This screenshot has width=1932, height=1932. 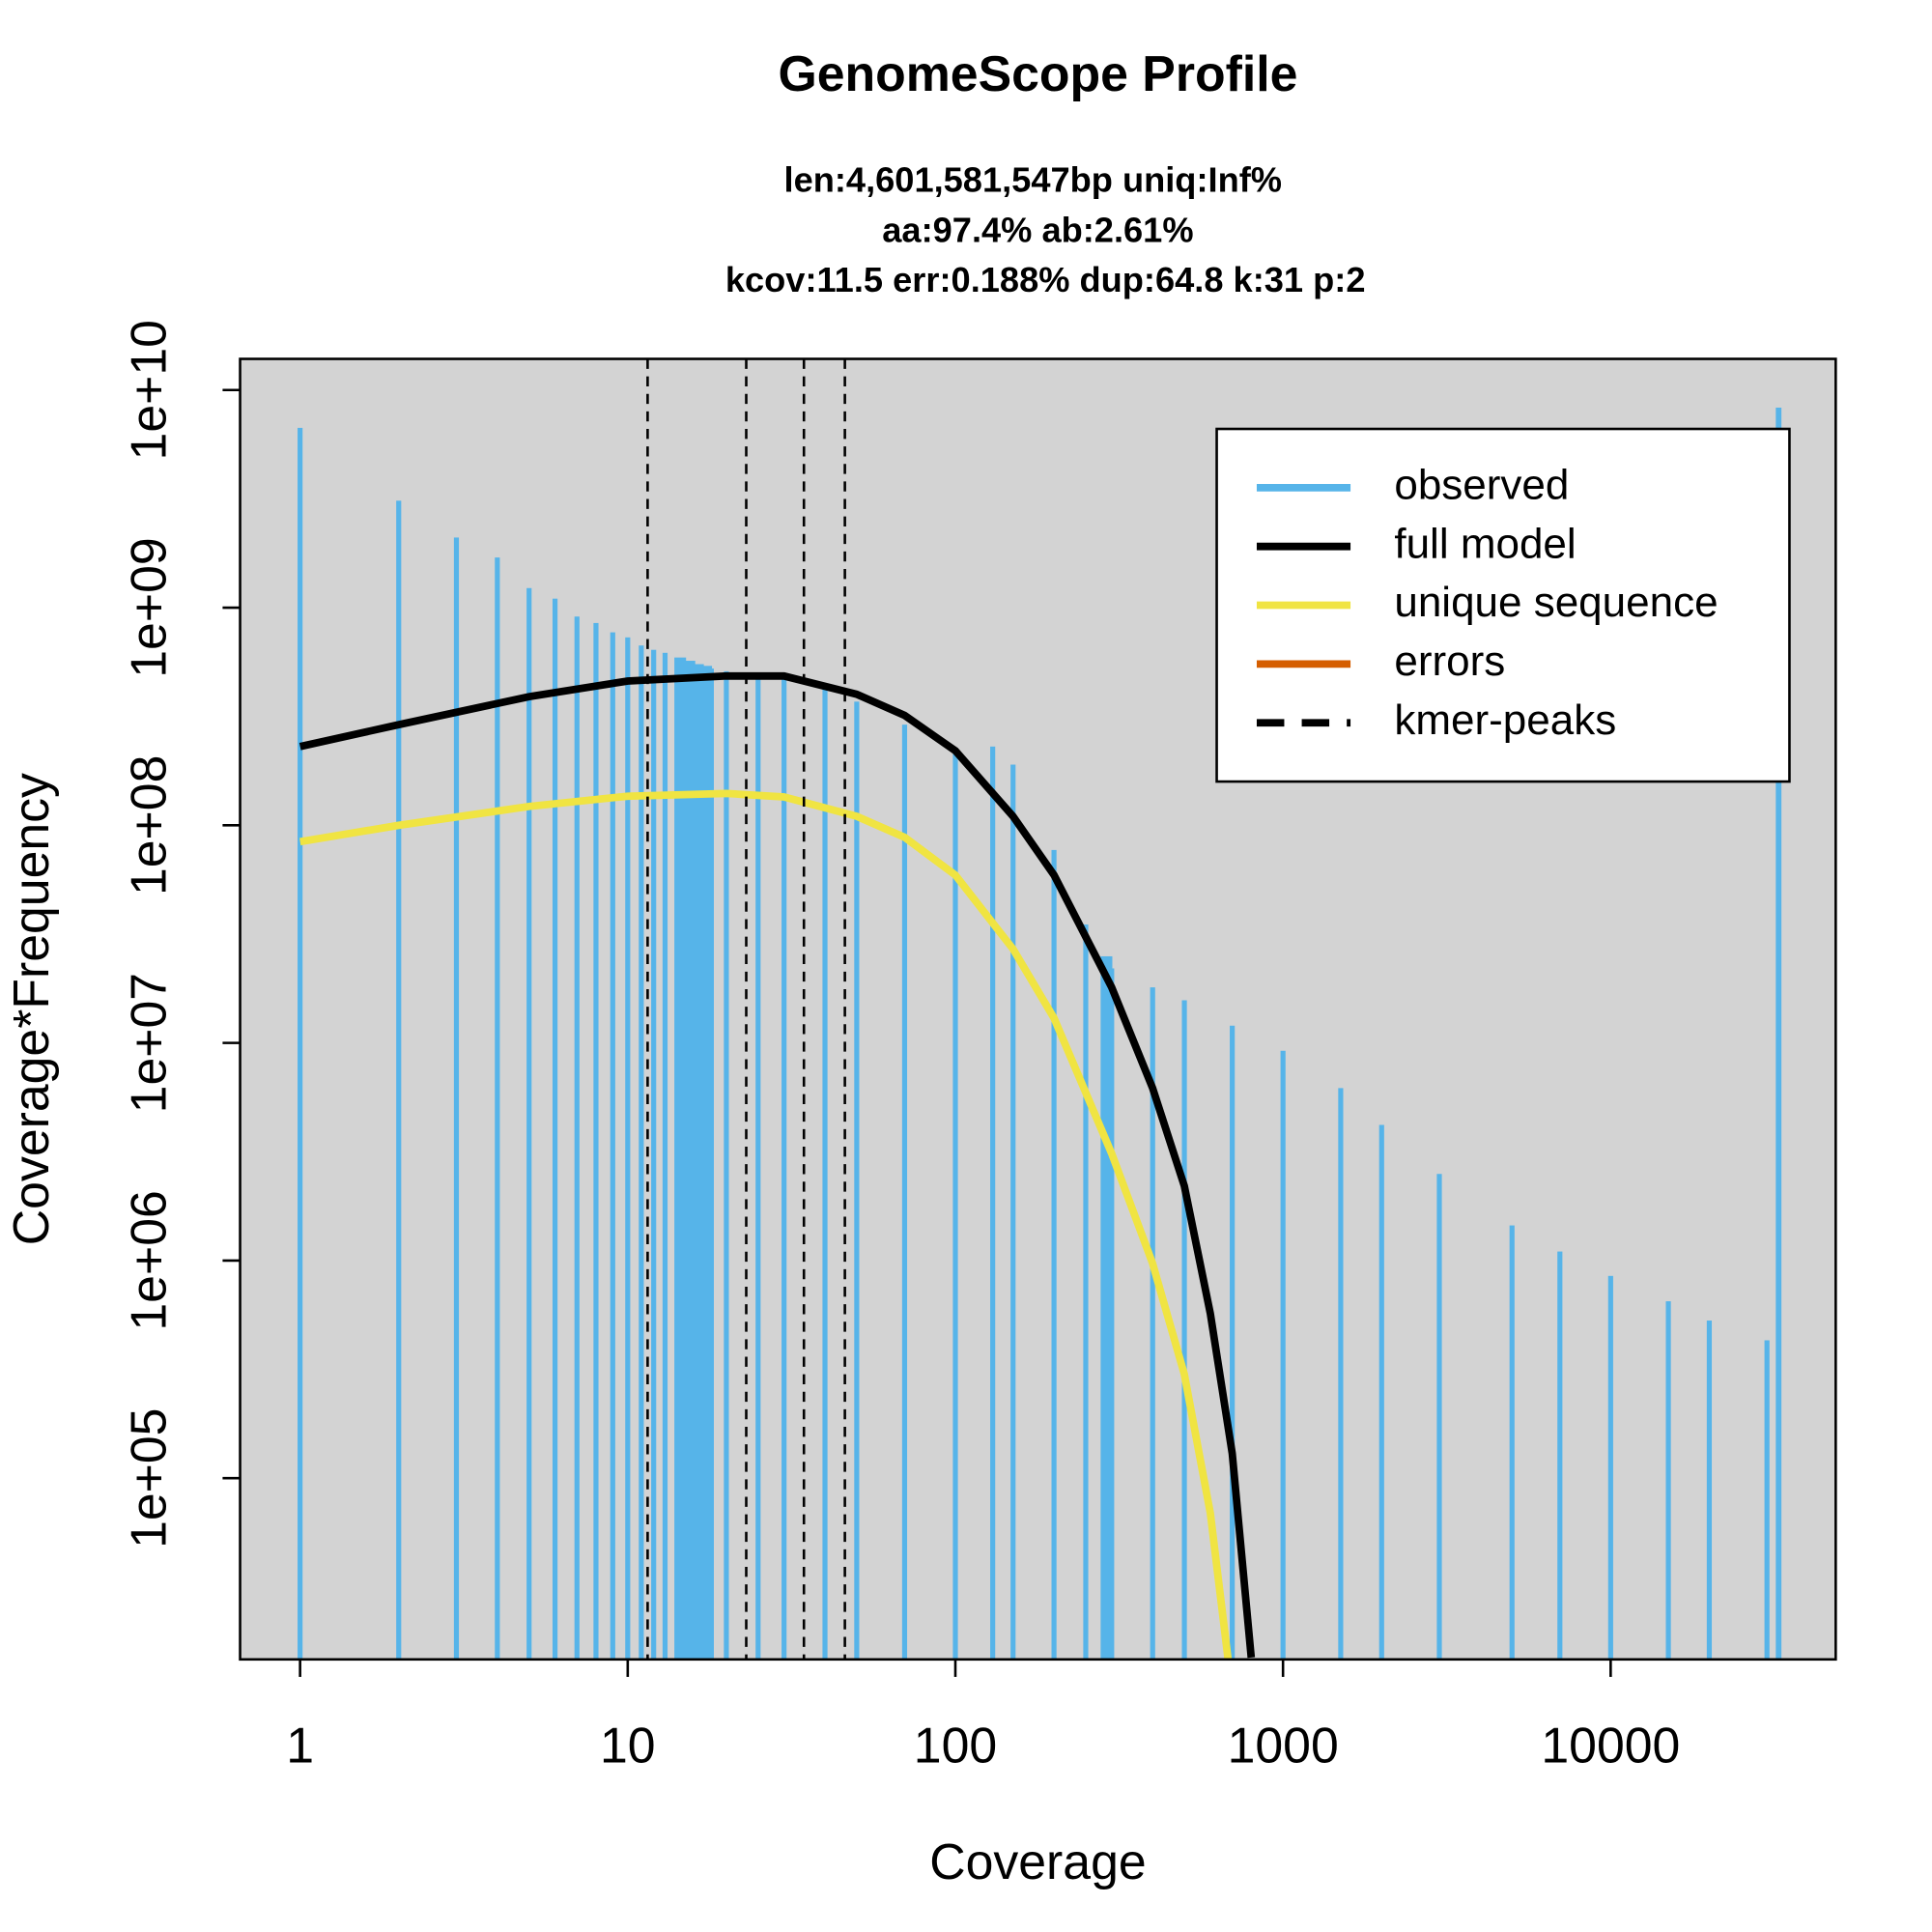 What do you see at coordinates (149, 607) in the screenshot?
I see `y-tick-label: 1e+09` at bounding box center [149, 607].